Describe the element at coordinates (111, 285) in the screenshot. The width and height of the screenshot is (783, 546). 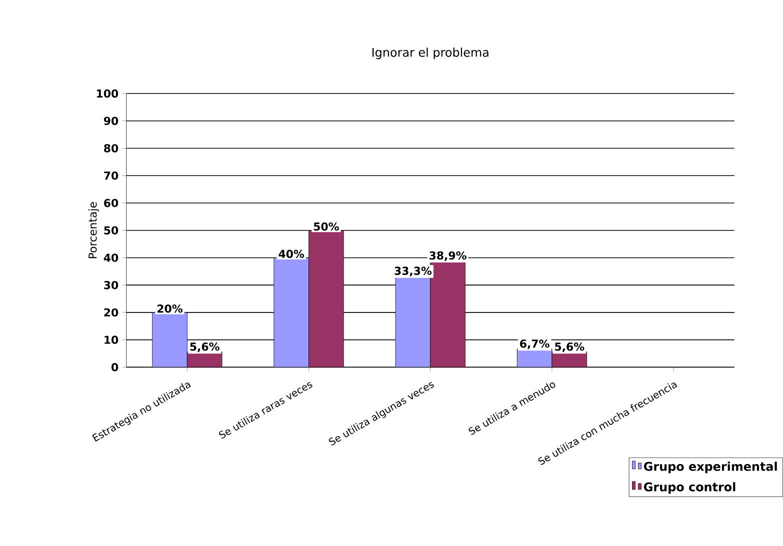
I see `y-tick-label: 30` at that location.